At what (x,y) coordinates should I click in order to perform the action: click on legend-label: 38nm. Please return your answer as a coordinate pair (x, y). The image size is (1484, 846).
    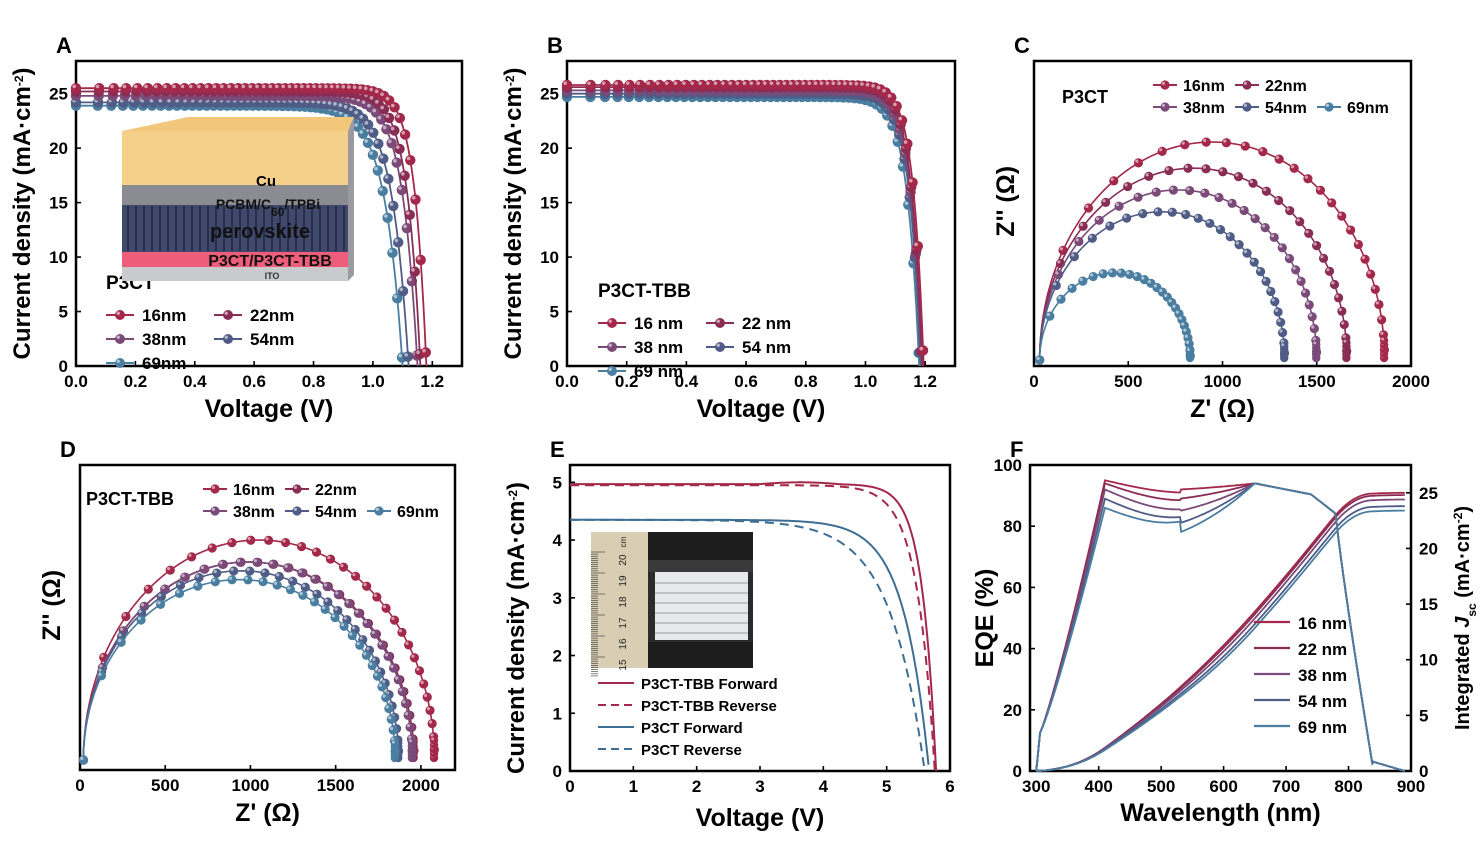
    Looking at the image, I should click on (254, 512).